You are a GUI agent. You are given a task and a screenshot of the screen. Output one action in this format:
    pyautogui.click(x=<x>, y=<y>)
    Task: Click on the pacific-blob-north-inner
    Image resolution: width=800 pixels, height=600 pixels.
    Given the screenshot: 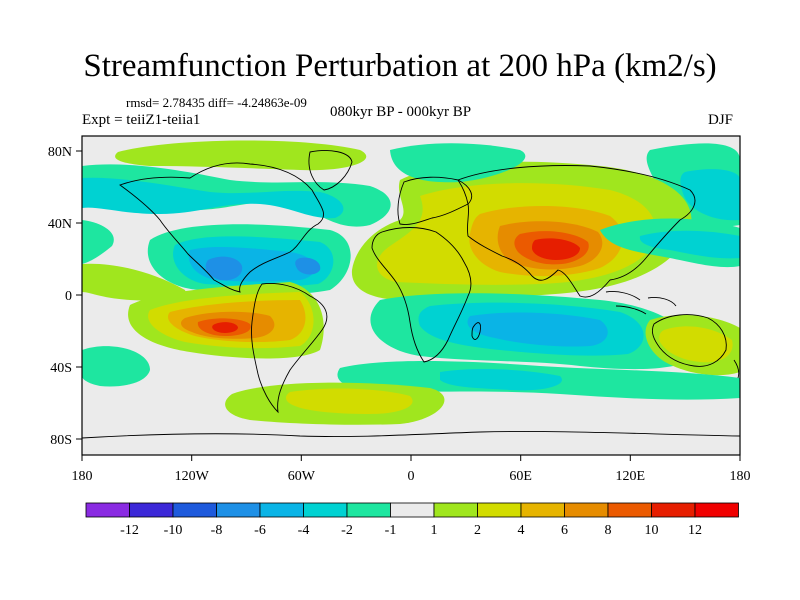 What is the action you would take?
    pyautogui.click(x=710, y=195)
    